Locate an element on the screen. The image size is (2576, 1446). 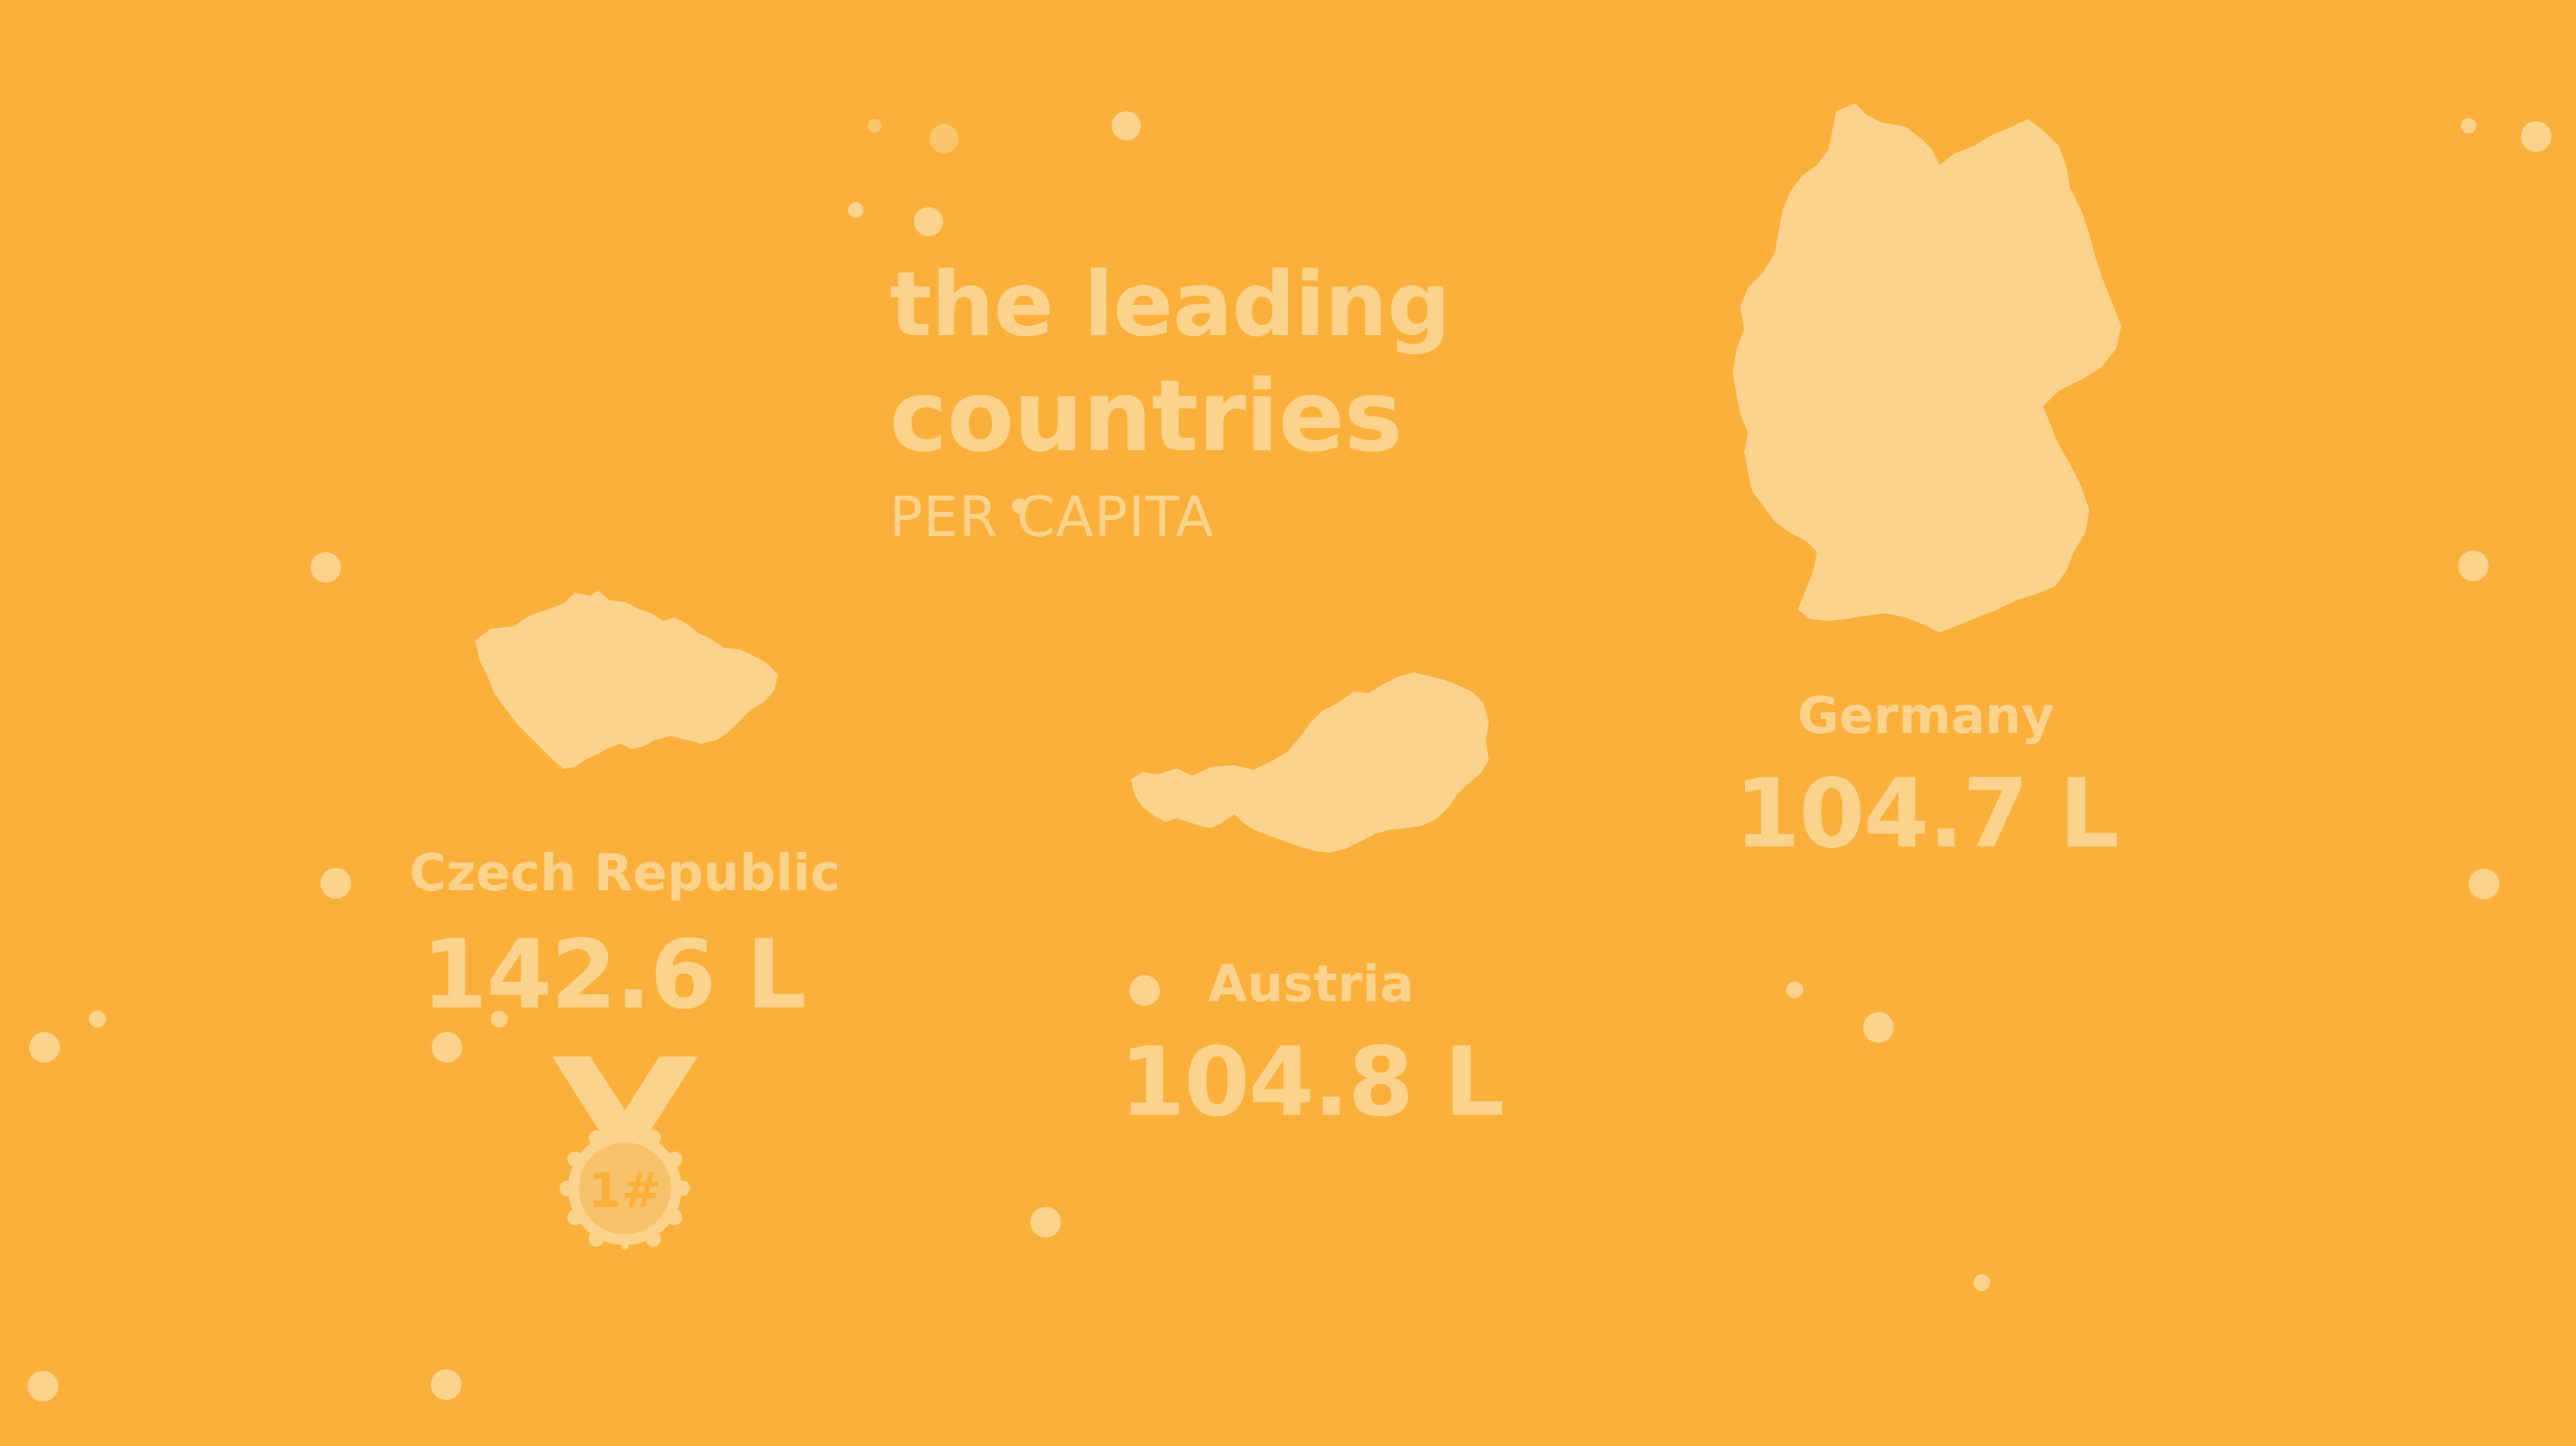
germany-name: Germany is located at coordinates (1926, 715).